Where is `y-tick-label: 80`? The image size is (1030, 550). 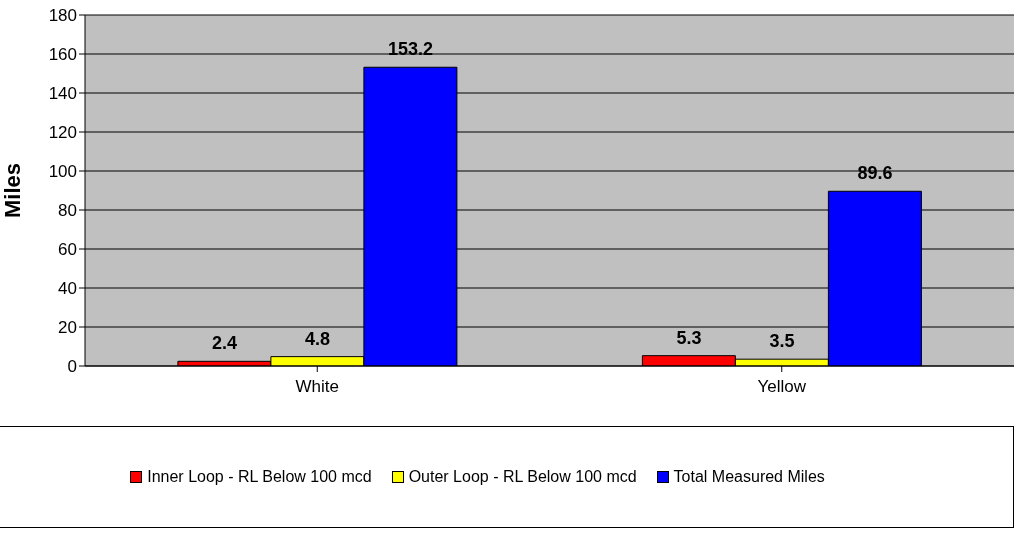
y-tick-label: 80 is located at coordinates (67, 211).